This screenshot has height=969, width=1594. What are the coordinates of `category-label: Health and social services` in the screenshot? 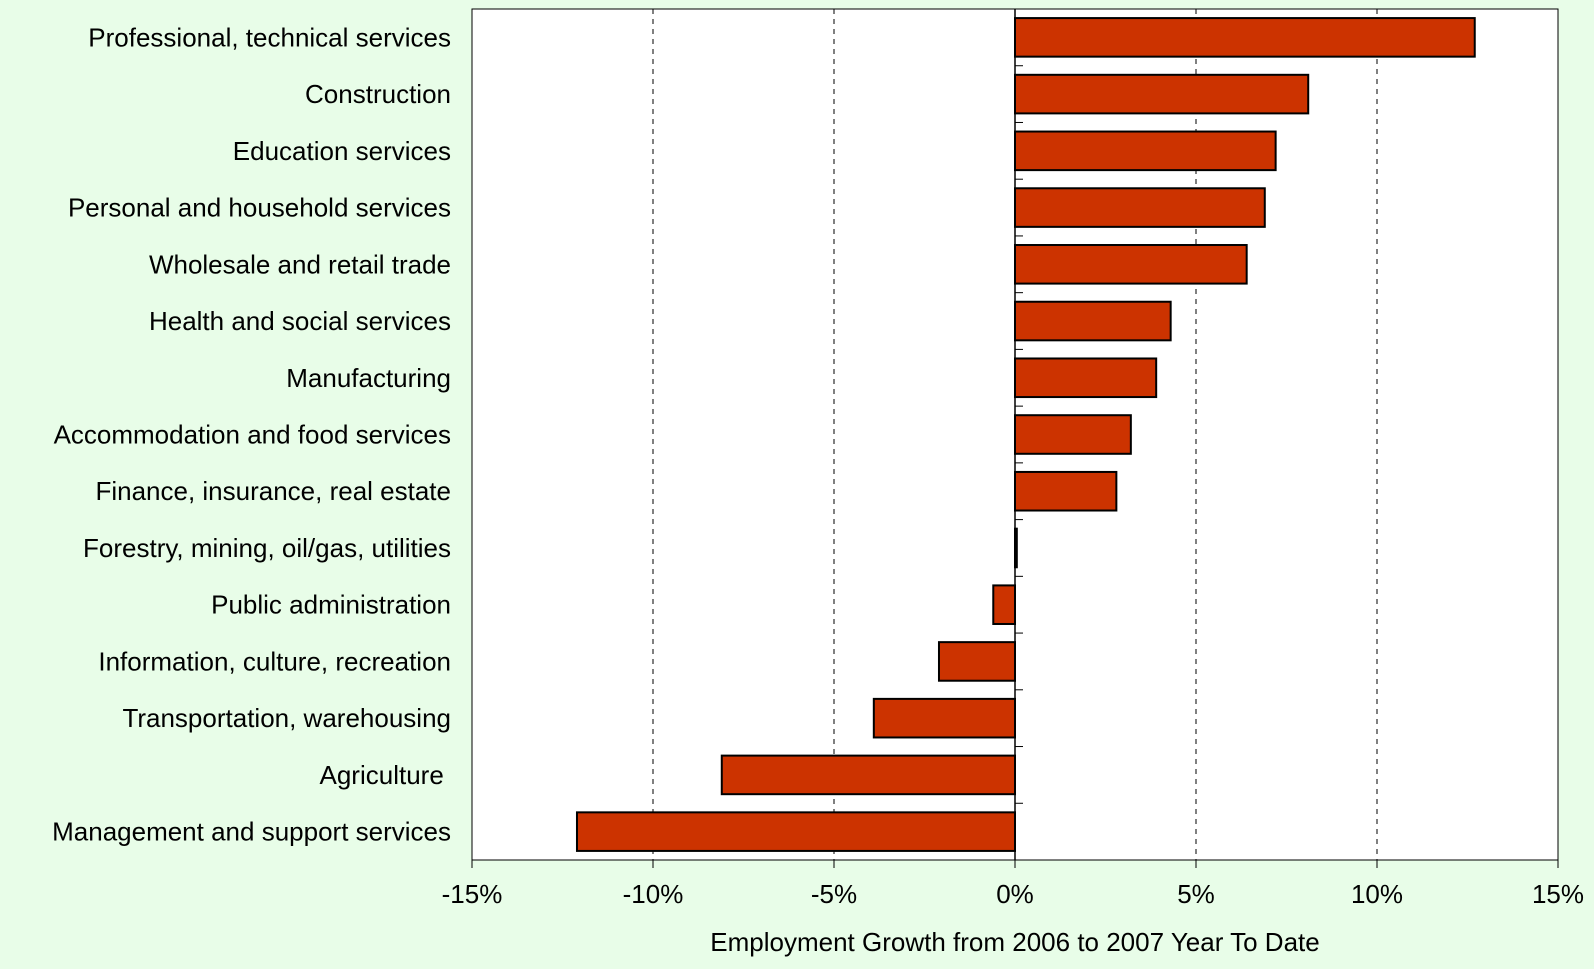 It's located at (300, 321).